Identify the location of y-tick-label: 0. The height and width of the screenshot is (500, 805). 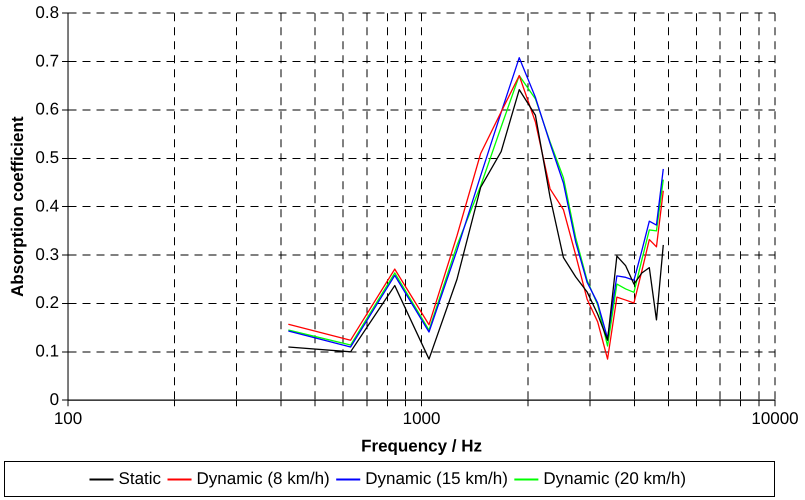
(55, 399).